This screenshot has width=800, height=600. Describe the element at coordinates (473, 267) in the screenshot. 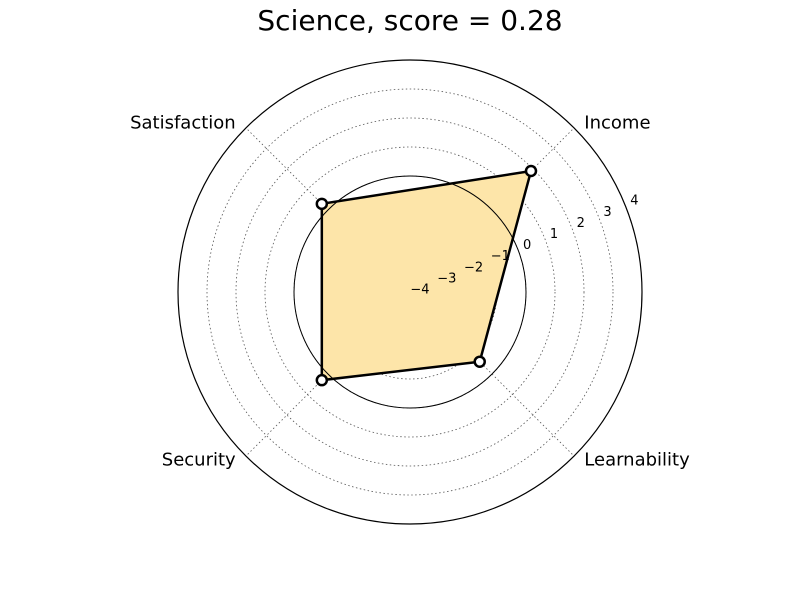

I see `r-tick-label: −2` at that location.